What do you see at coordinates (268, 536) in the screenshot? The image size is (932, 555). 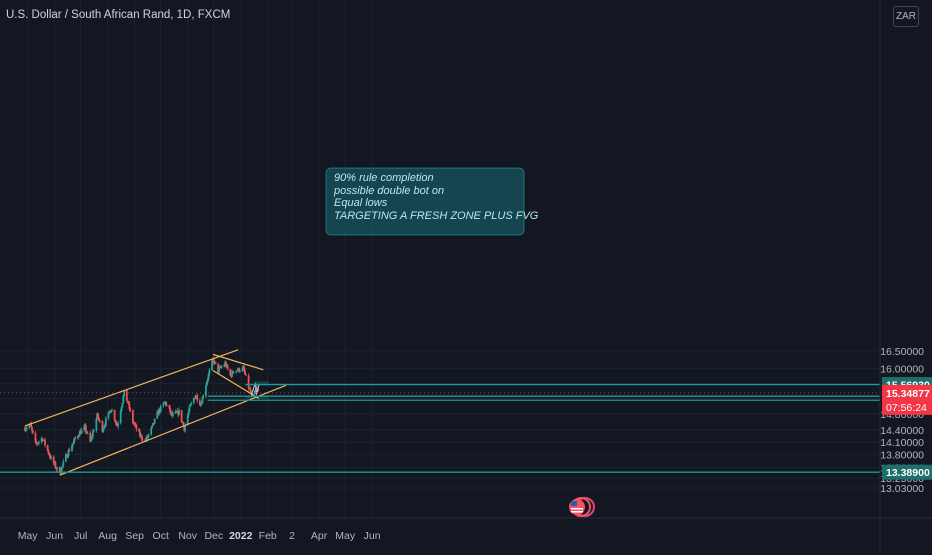 I see `time-tick-label: Feb` at bounding box center [268, 536].